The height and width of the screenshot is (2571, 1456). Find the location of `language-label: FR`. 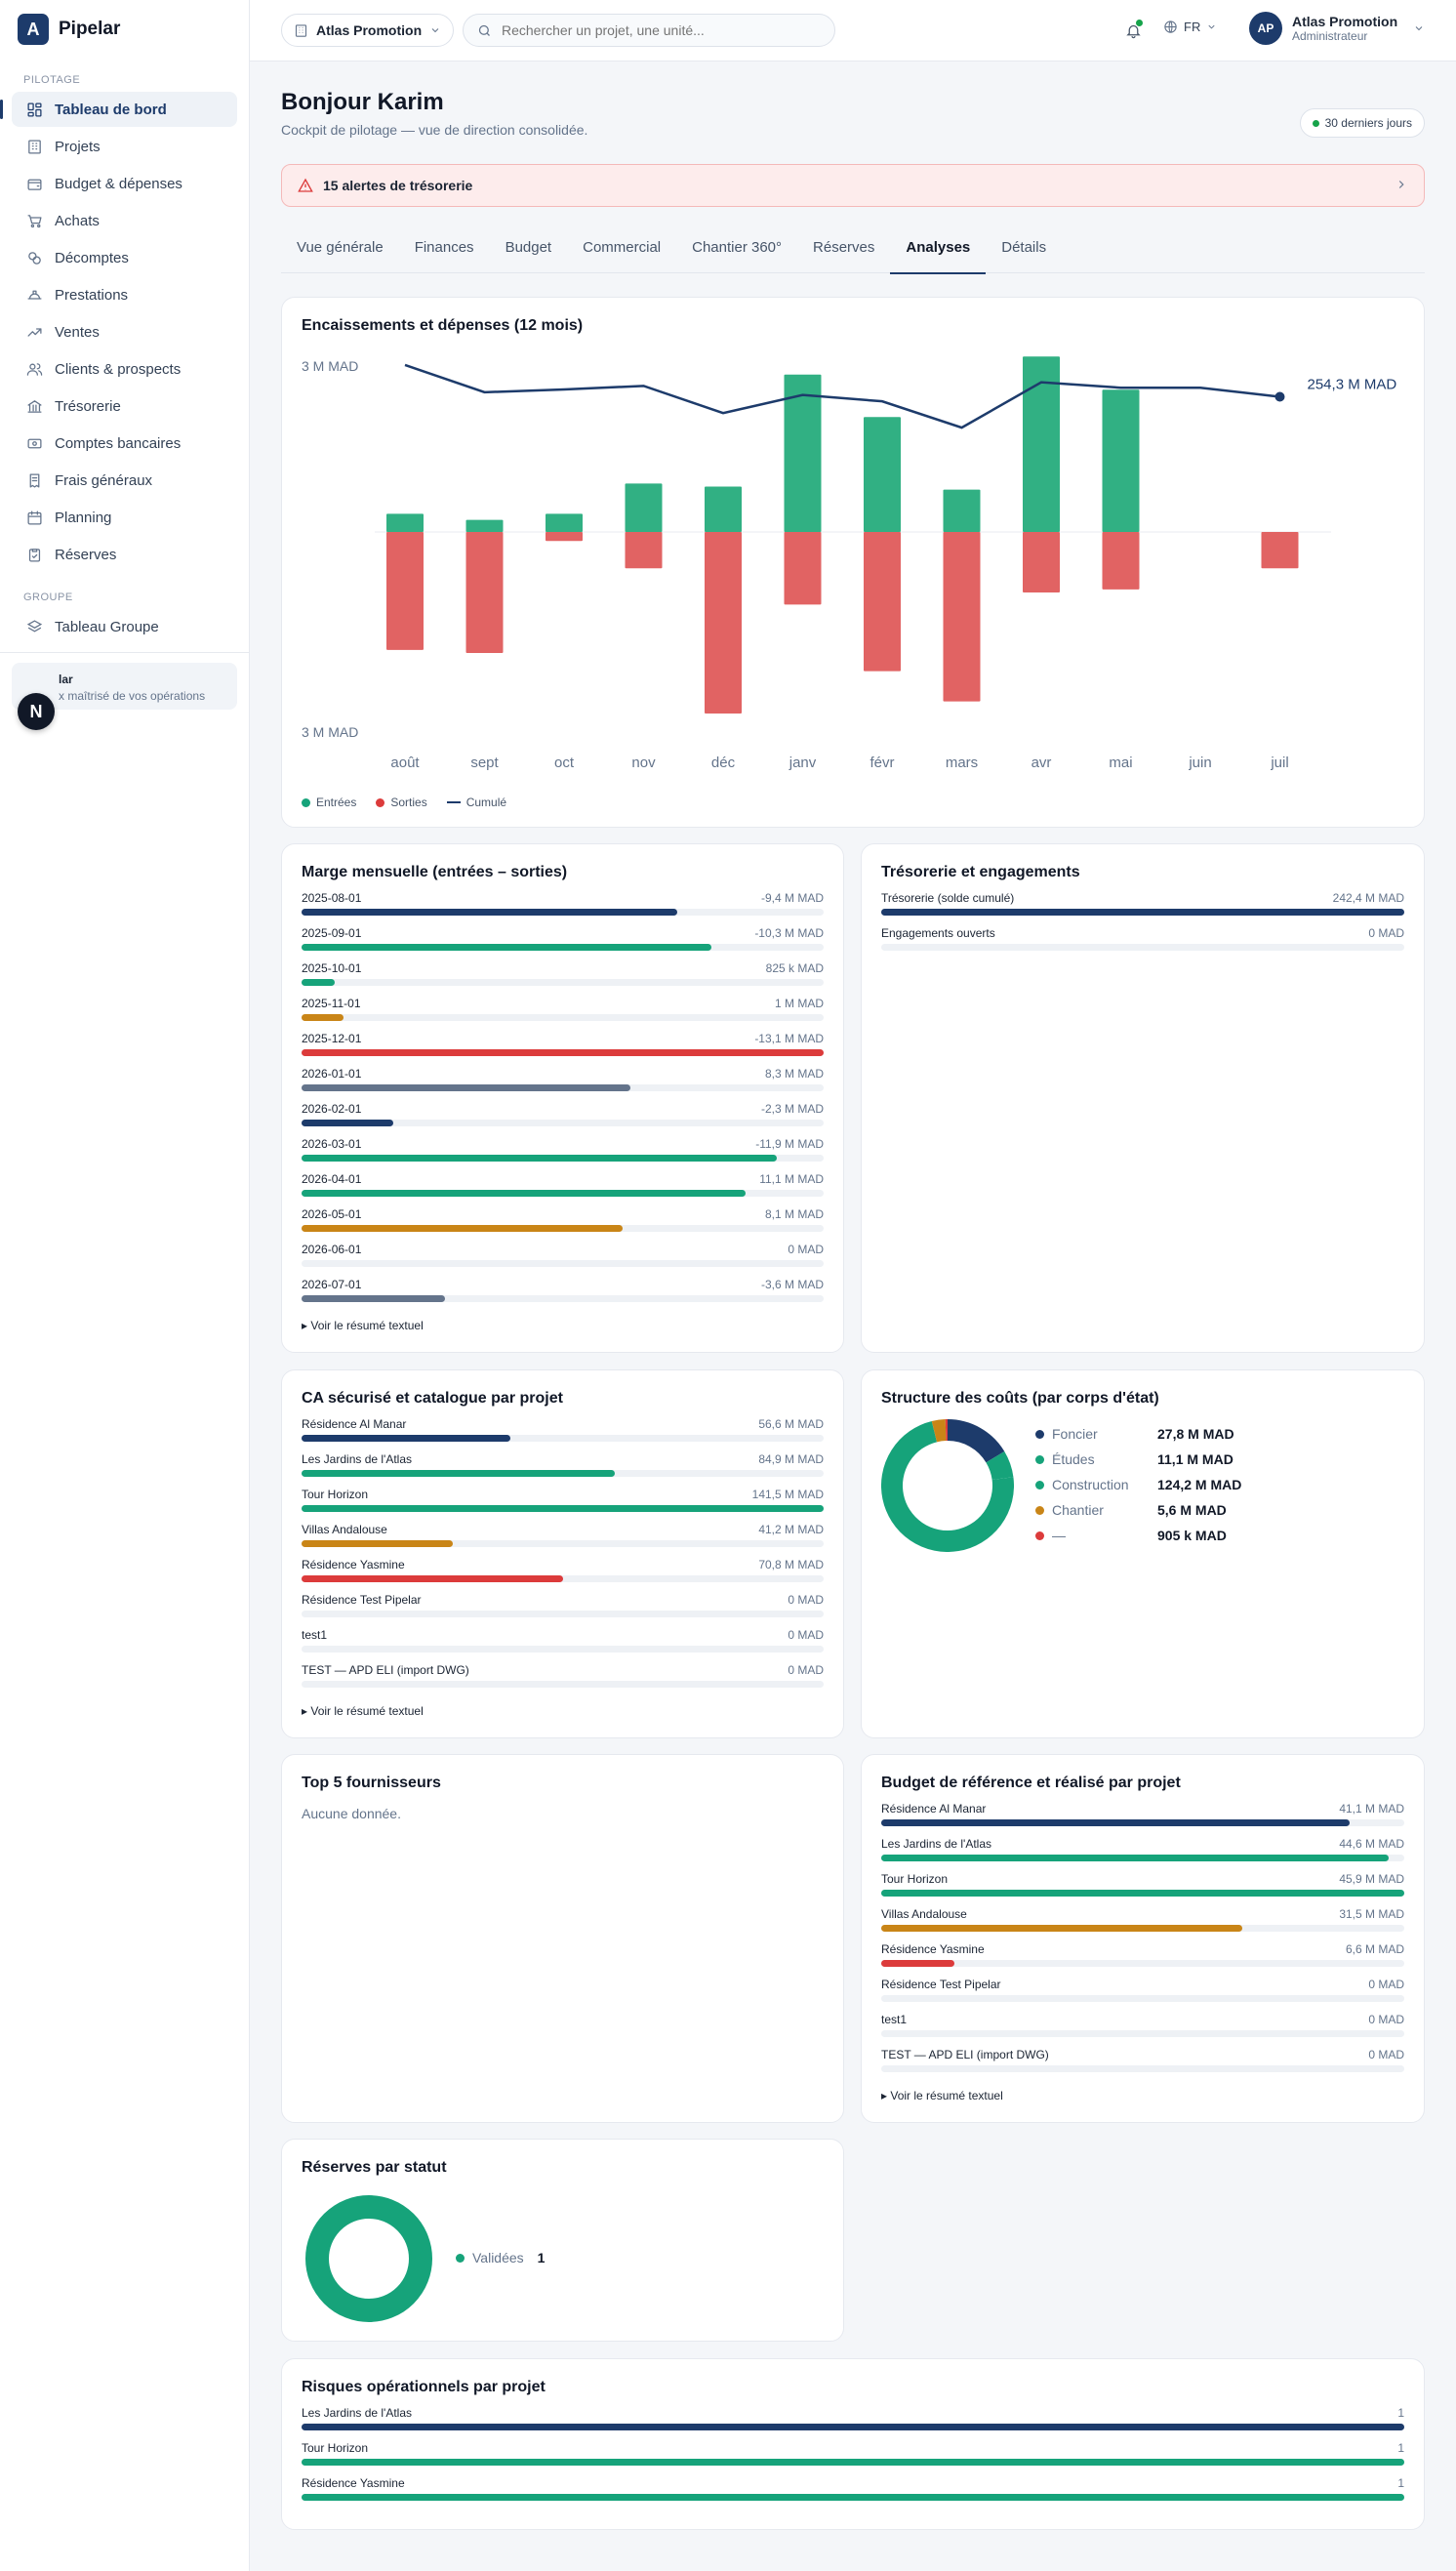

language-label: FR is located at coordinates (1192, 27).